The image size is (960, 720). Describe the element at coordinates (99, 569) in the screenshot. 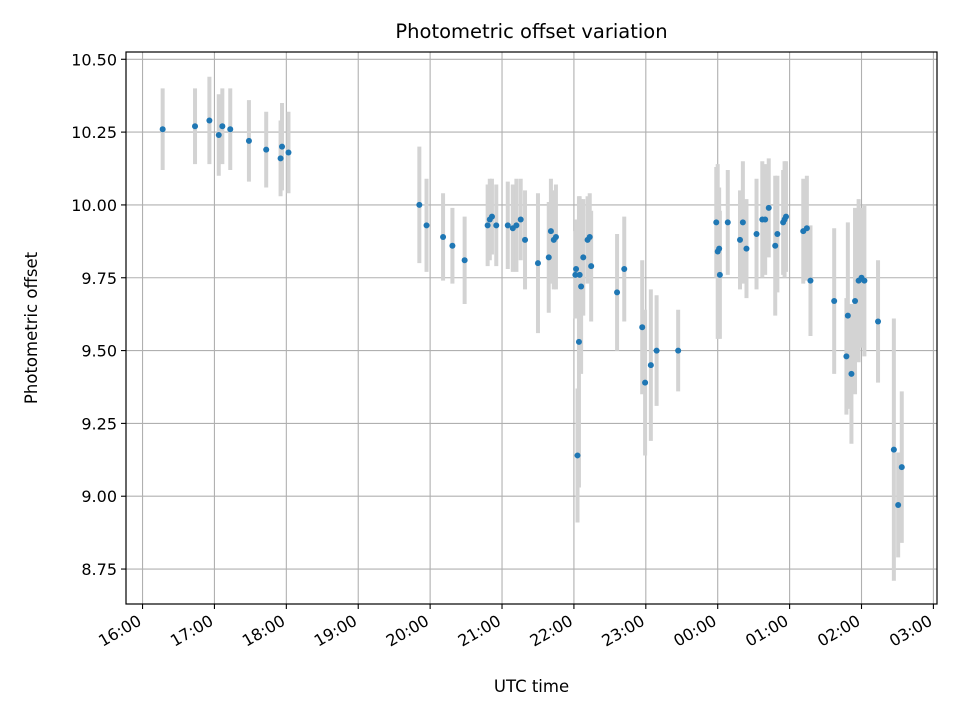

I see `y-tick-label: 8.75` at that location.